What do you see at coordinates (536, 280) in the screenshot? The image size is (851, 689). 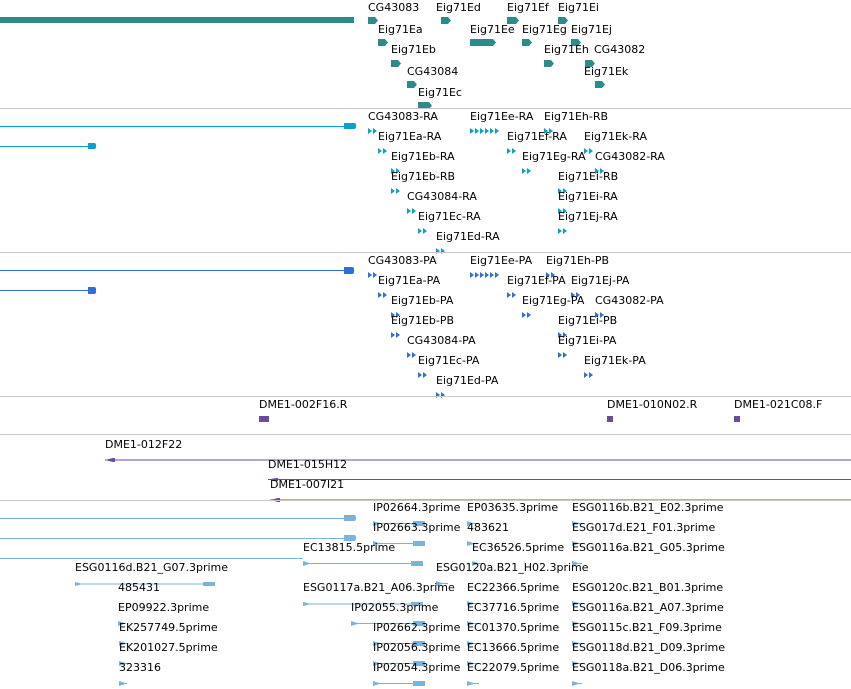 I see `feature-label: Eig71Ef-PA` at bounding box center [536, 280].